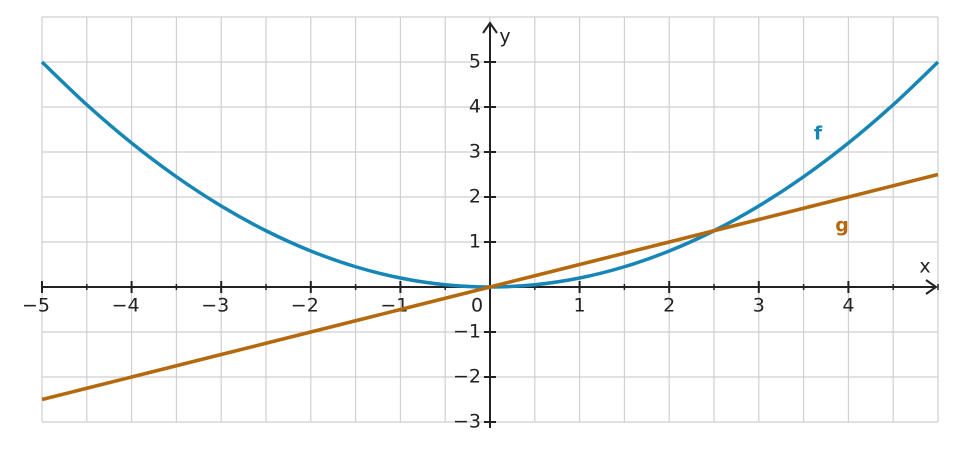  What do you see at coordinates (475, 152) in the screenshot?
I see `y-tick-label: 3` at bounding box center [475, 152].